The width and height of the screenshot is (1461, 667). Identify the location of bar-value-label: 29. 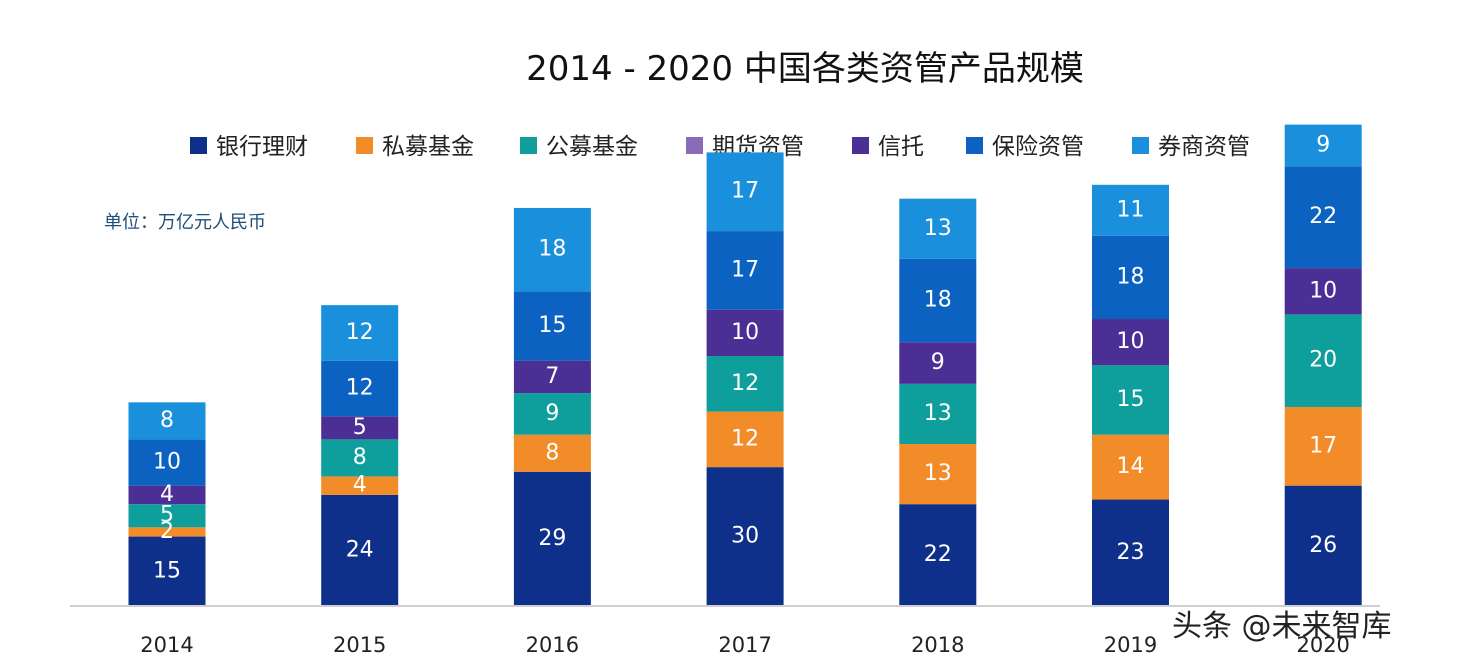
(552, 538).